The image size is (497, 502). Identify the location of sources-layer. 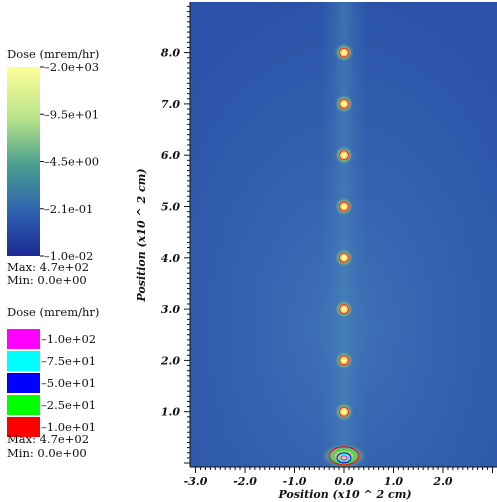
(344, 255).